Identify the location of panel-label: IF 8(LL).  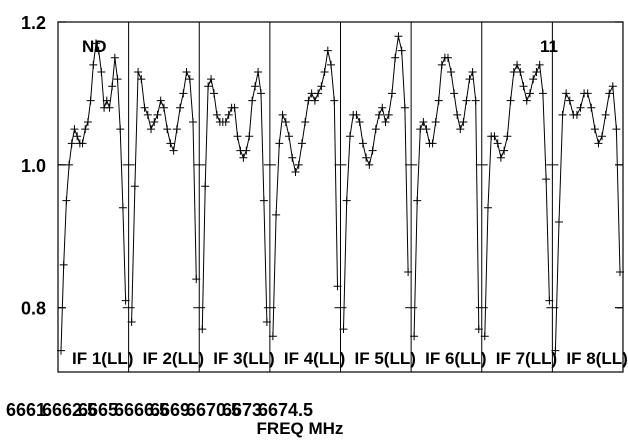
(596, 358).